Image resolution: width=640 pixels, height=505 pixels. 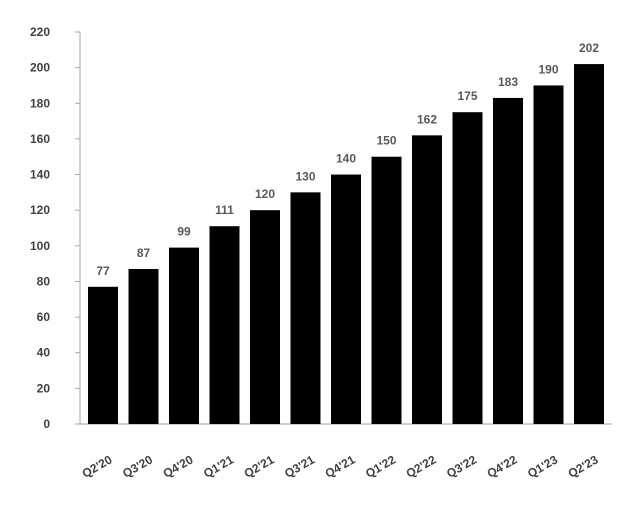 I want to click on y-tick-label: 40, so click(x=44, y=353).